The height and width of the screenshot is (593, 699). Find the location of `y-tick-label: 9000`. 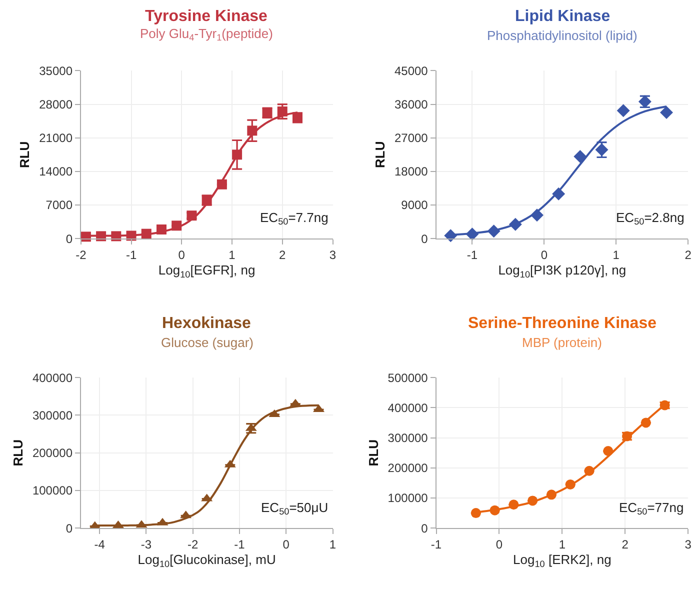

y-tick-label: 9000 is located at coordinates (414, 205).